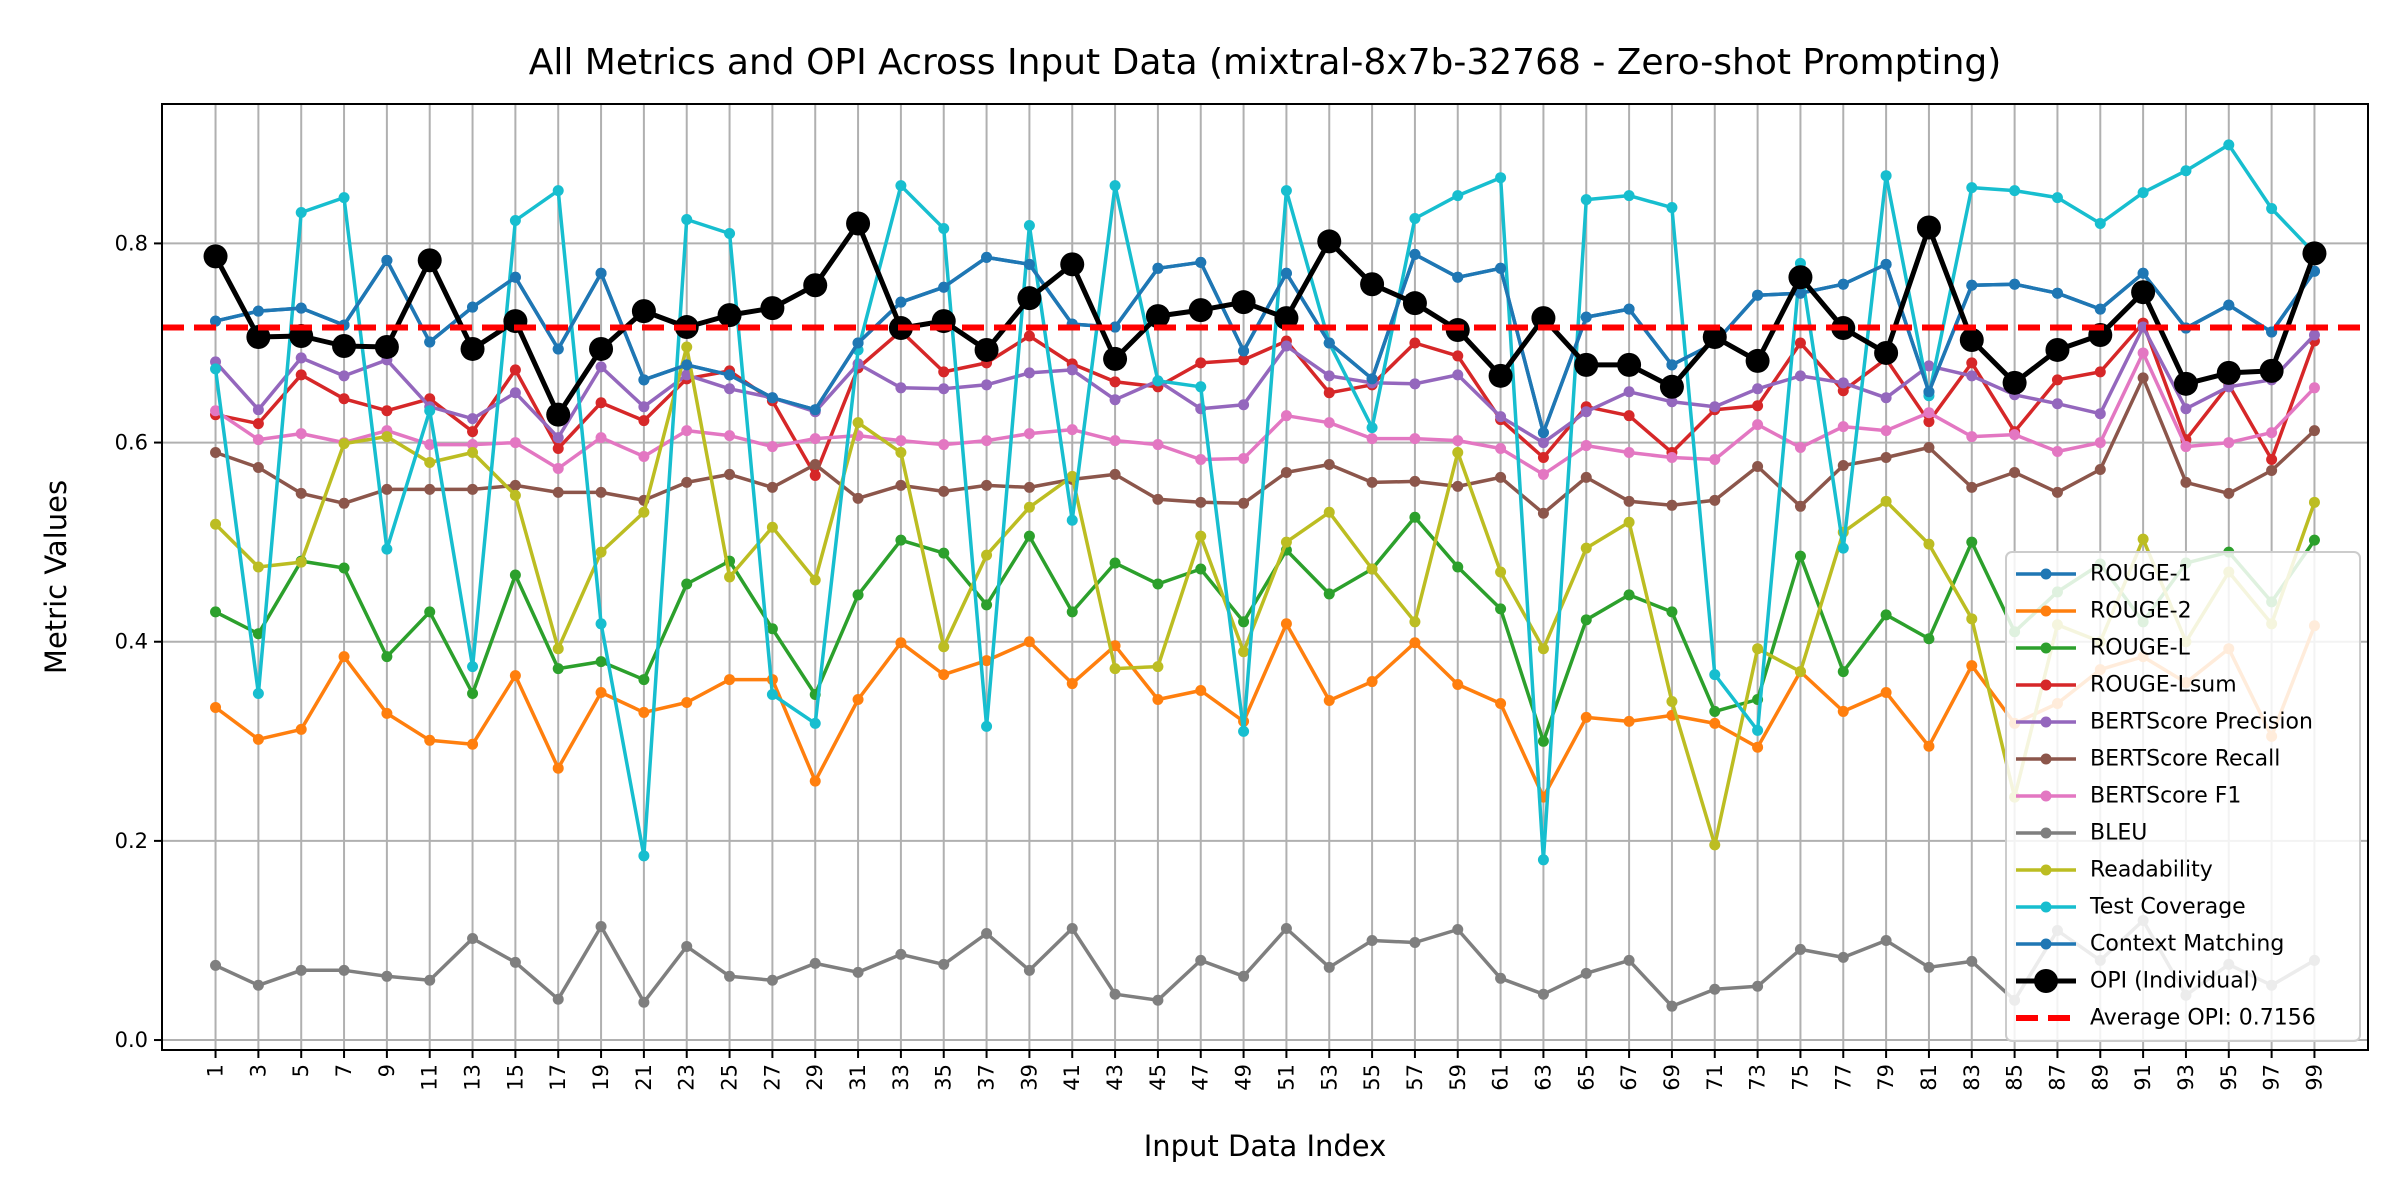 The height and width of the screenshot is (1200, 2400). Describe the element at coordinates (1265, 385) in the screenshot. I see `series-line` at that location.